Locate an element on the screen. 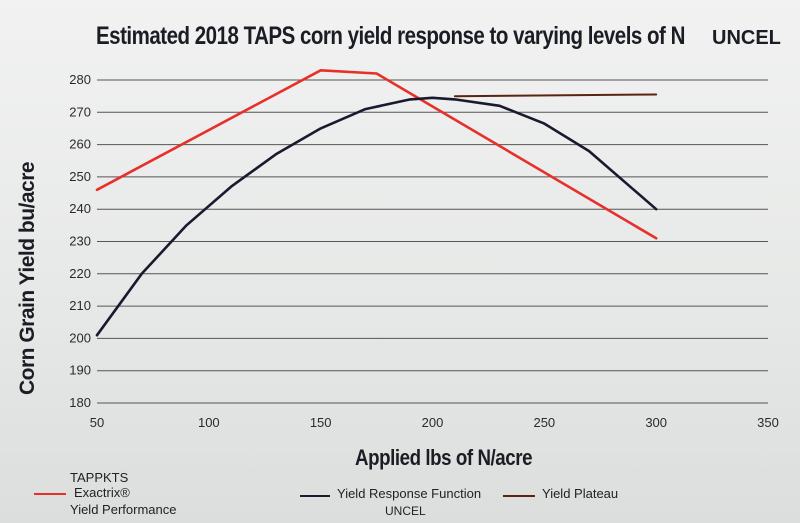 The width and height of the screenshot is (800, 523). legend-swatch-response is located at coordinates (315, 496).